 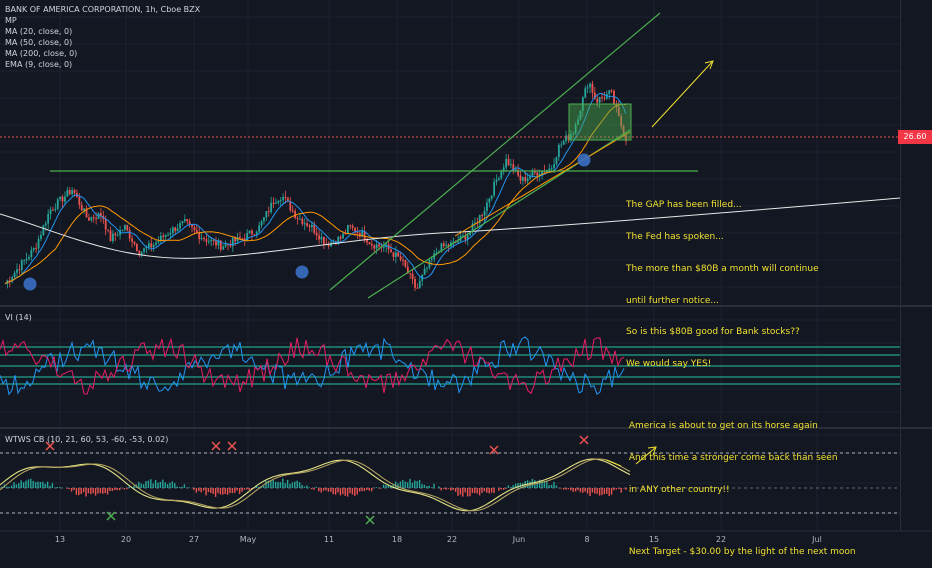 What do you see at coordinates (102, 31) in the screenshot?
I see `legend-ma20: MA (20, close, 0)` at bounding box center [102, 31].